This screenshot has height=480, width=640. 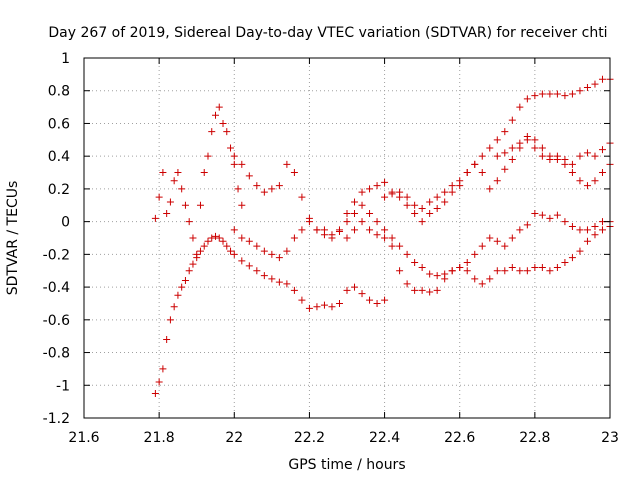 I want to click on x-tick-label: 21.6, so click(x=83, y=438).